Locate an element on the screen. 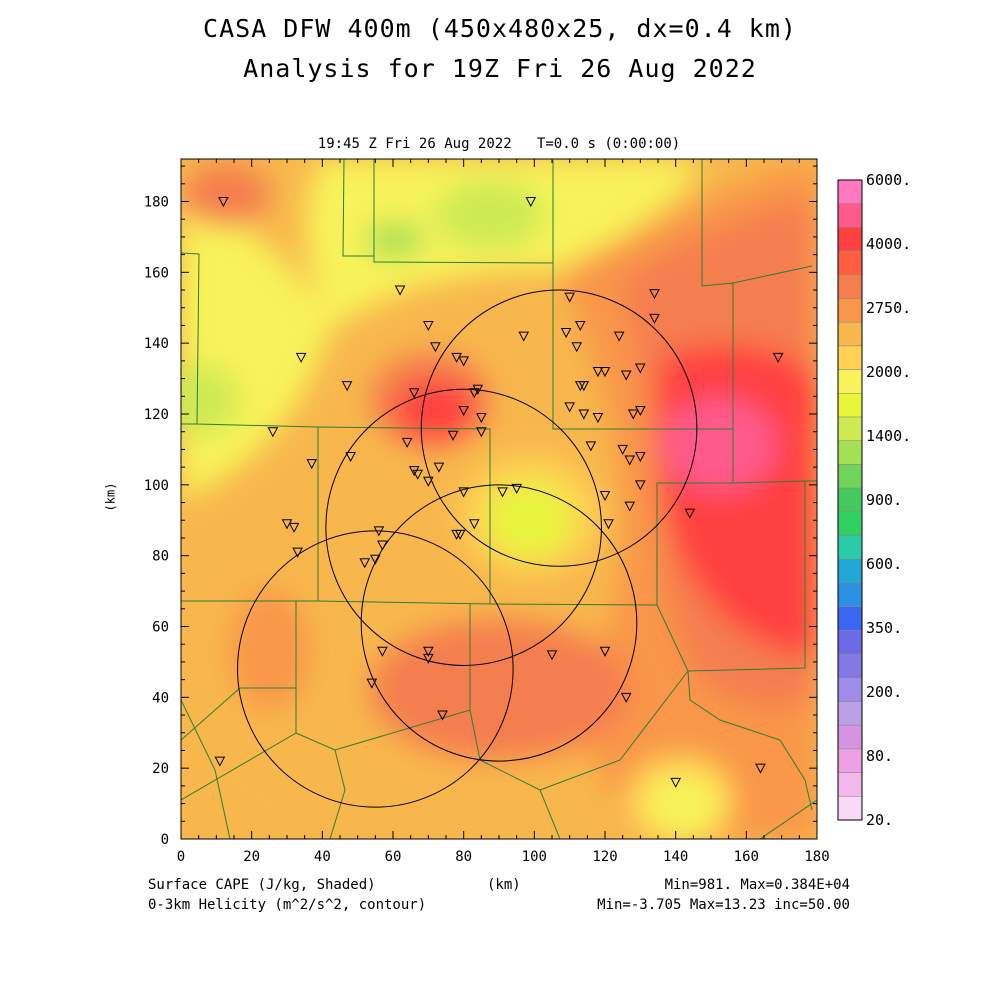  colorbar-label: 2750. is located at coordinates (888, 308).